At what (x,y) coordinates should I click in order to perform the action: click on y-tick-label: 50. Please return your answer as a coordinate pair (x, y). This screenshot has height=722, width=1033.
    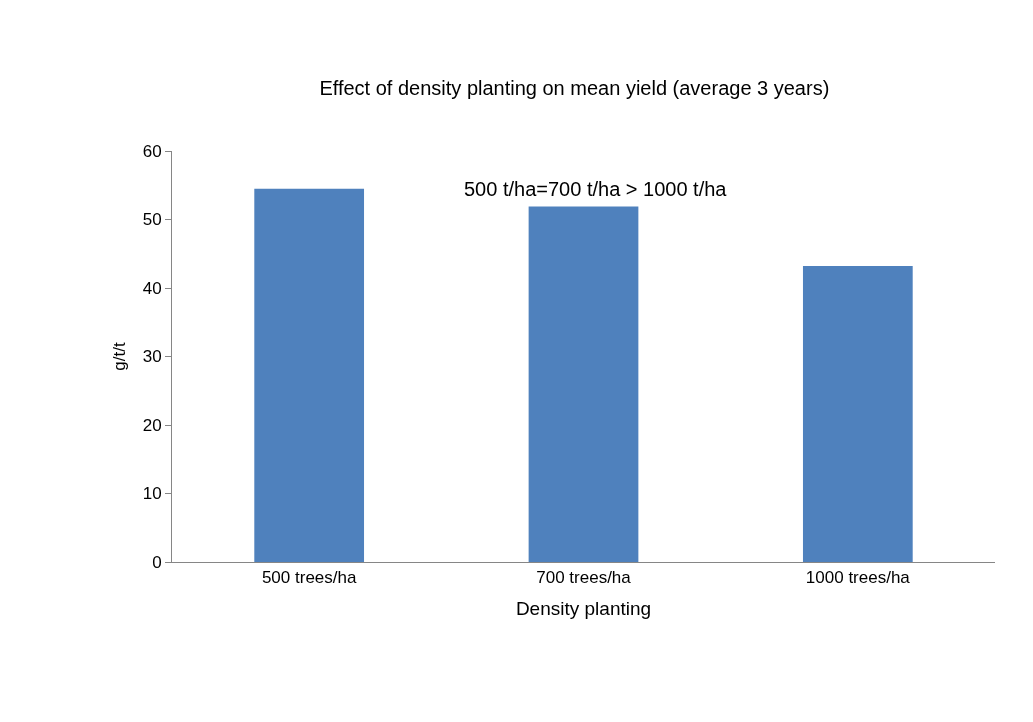
    Looking at the image, I should click on (152, 220).